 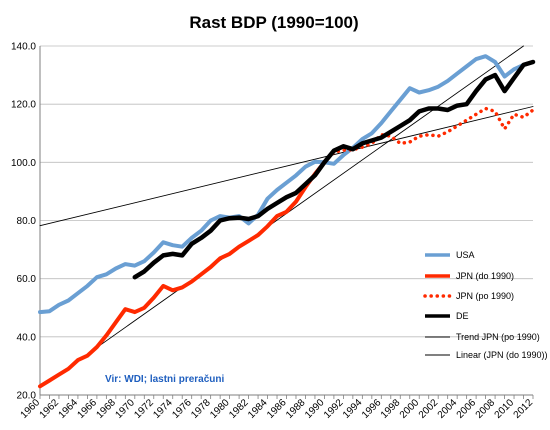 I want to click on y-tick-label: 20.0, so click(x=27, y=396).